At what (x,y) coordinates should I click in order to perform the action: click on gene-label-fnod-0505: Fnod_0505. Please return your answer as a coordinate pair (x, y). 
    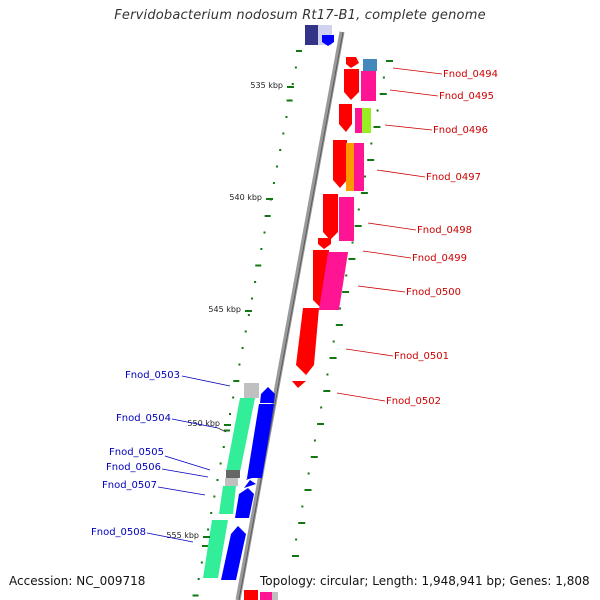
    Looking at the image, I should click on (136, 452).